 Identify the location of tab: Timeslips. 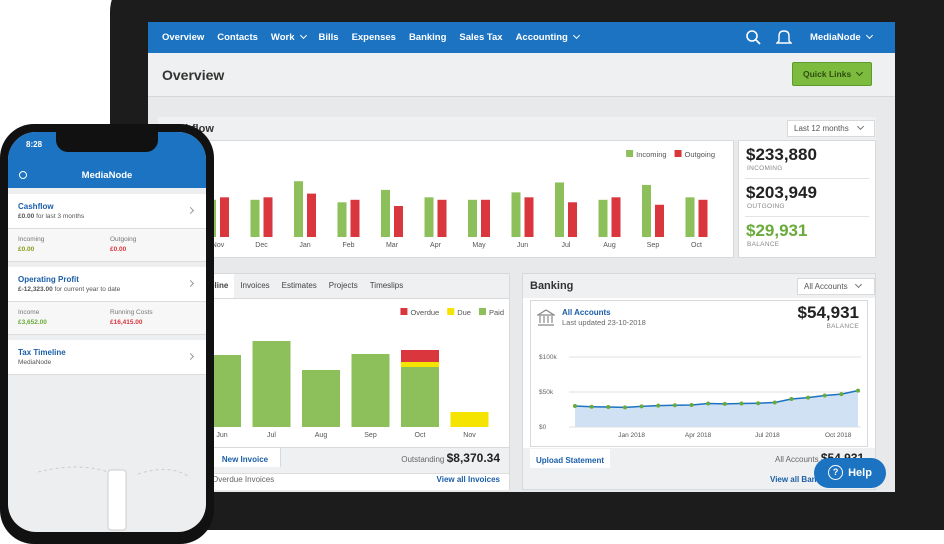
(386, 285).